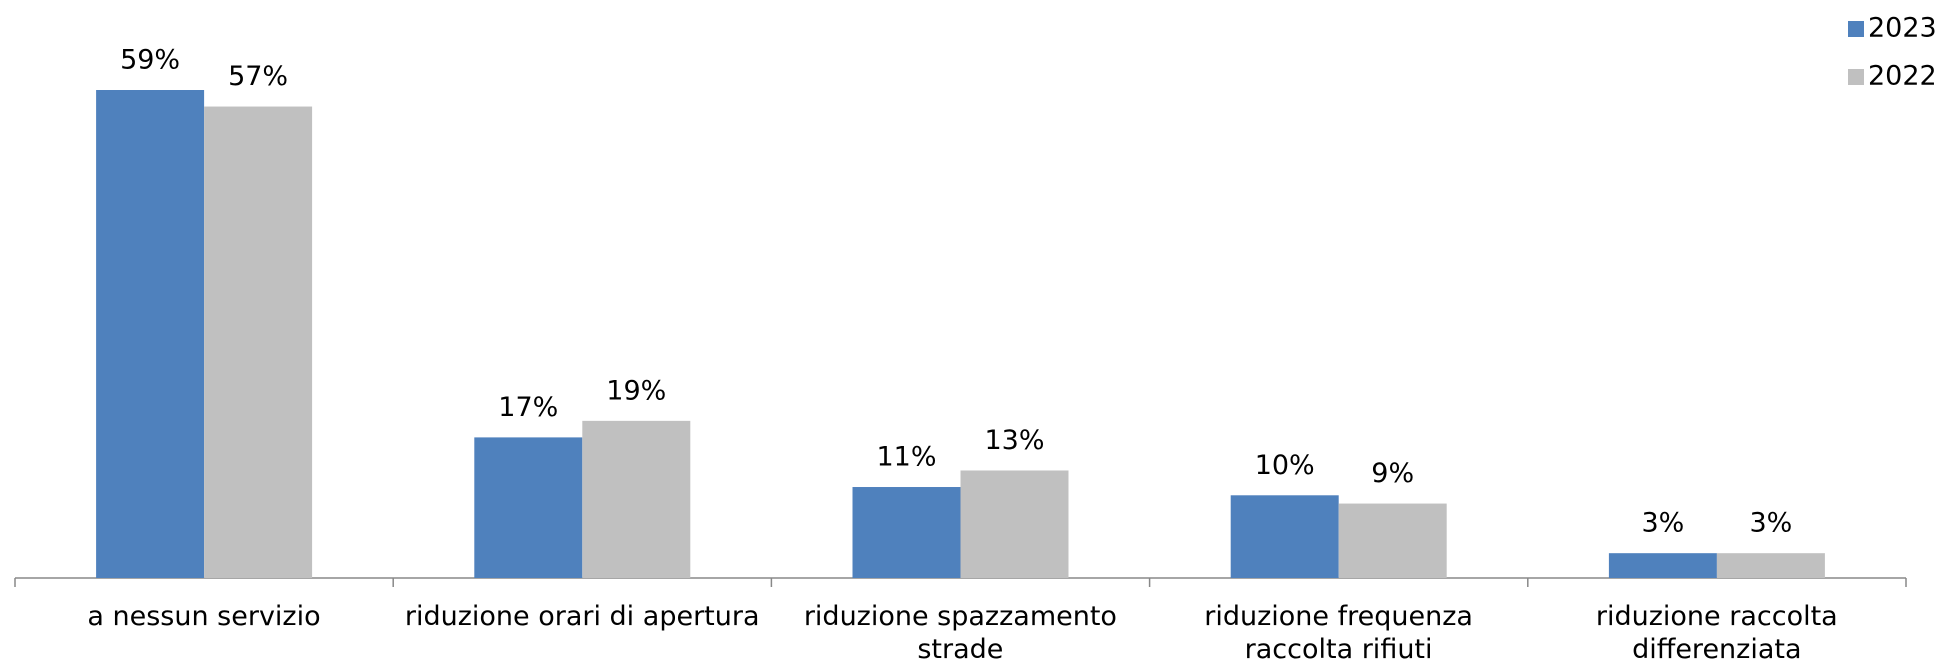  What do you see at coordinates (1392, 473) in the screenshot?
I see `data-label: 9%` at bounding box center [1392, 473].